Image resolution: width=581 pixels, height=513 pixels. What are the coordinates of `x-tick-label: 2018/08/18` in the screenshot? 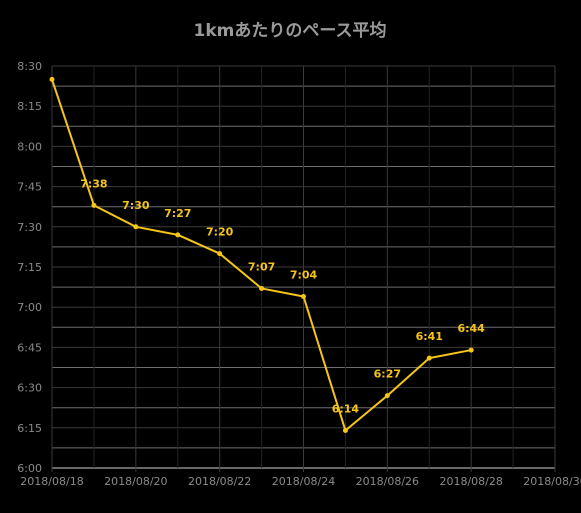 It's located at (51, 481).